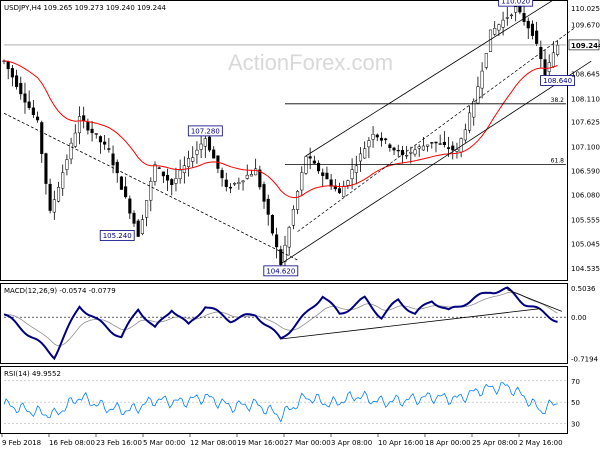 This screenshot has height=450, width=600. What do you see at coordinates (585, 360) in the screenshot?
I see `macd-tick-label: -0.7194` at bounding box center [585, 360].